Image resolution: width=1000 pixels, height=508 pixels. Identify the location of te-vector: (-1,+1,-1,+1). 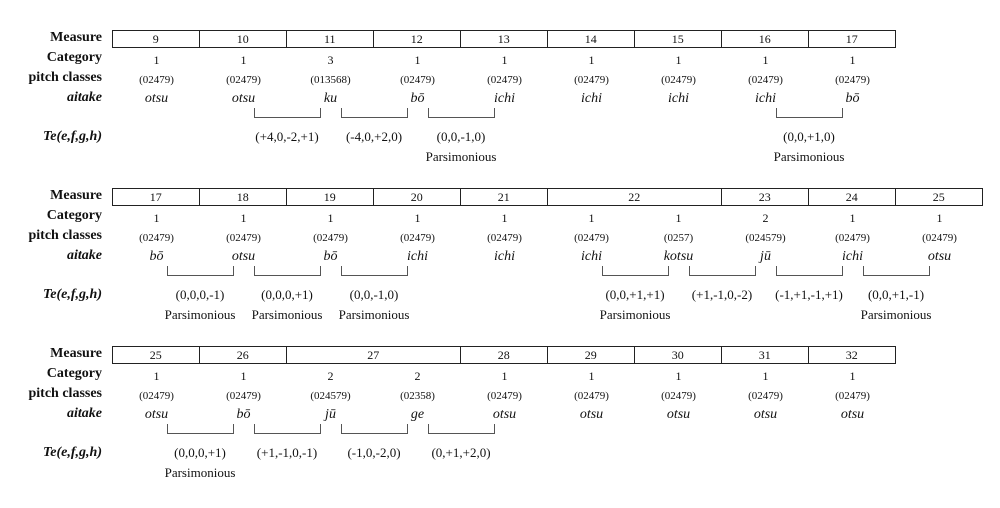
(809, 294).